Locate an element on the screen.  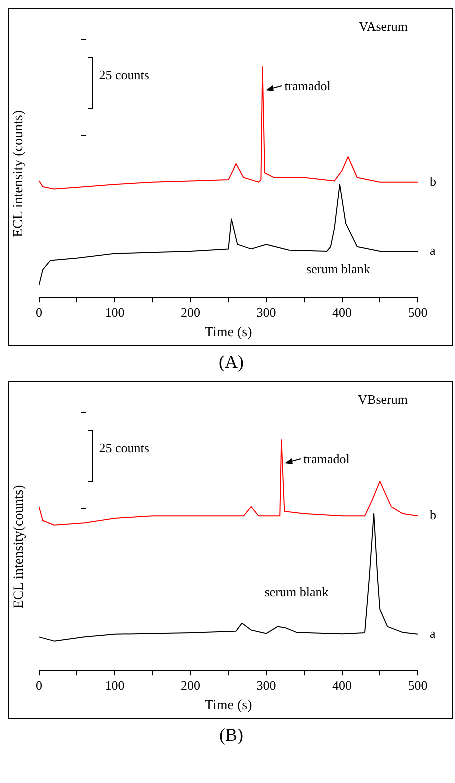
text: (A) is located at coordinates (231, 362).